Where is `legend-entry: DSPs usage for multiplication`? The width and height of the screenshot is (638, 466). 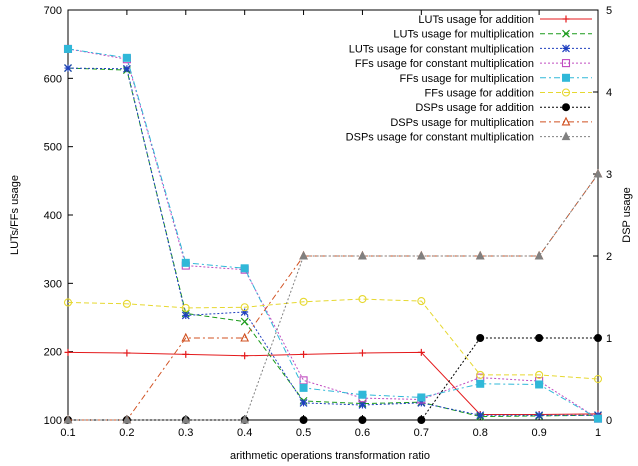 legend-entry: DSPs usage for multiplication is located at coordinates (491, 122).